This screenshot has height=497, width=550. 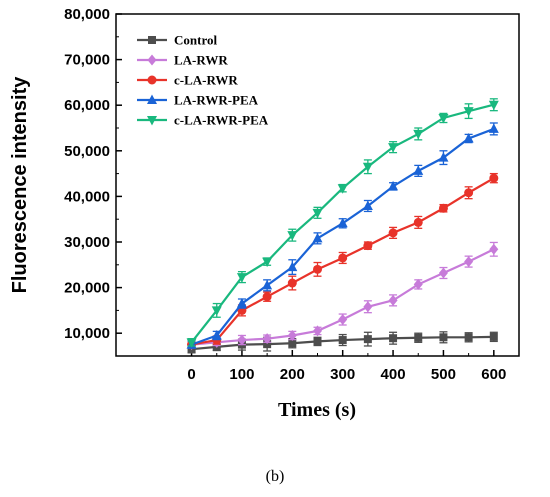 What do you see at coordinates (241, 374) in the screenshot?
I see `x-tick-label: 100` at bounding box center [241, 374].